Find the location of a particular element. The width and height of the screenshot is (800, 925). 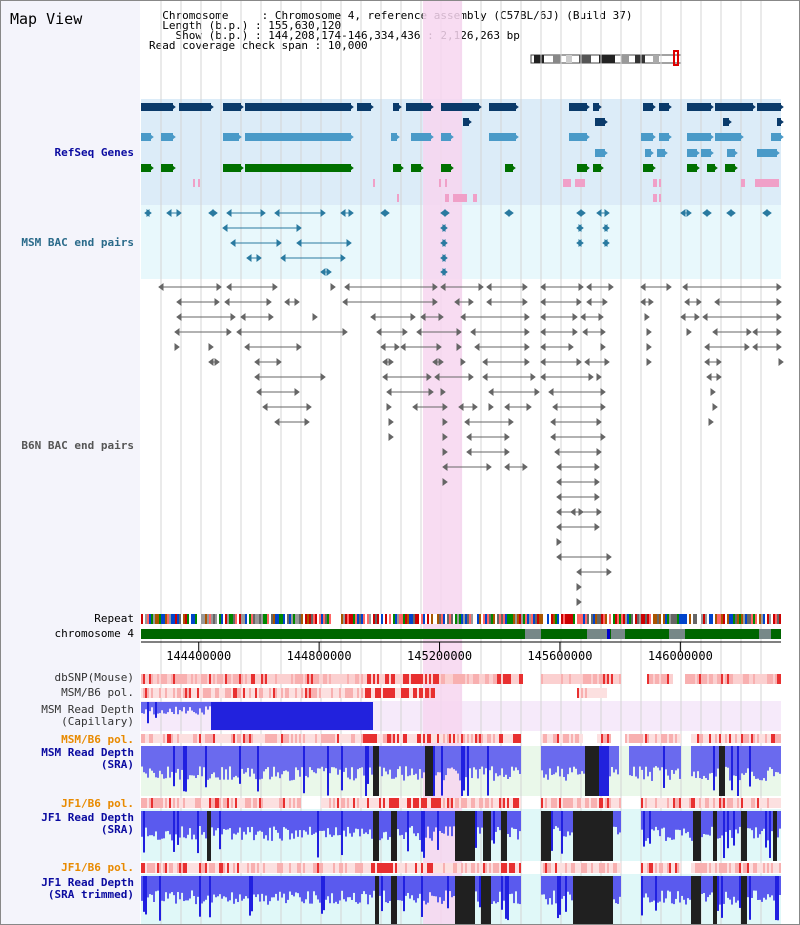

ideogram-band is located at coordinates (656, 59).